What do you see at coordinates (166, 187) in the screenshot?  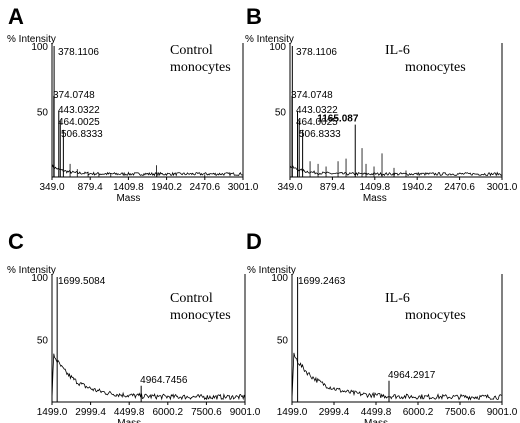 I see `x-tick-a-3: 1940.2` at bounding box center [166, 187].